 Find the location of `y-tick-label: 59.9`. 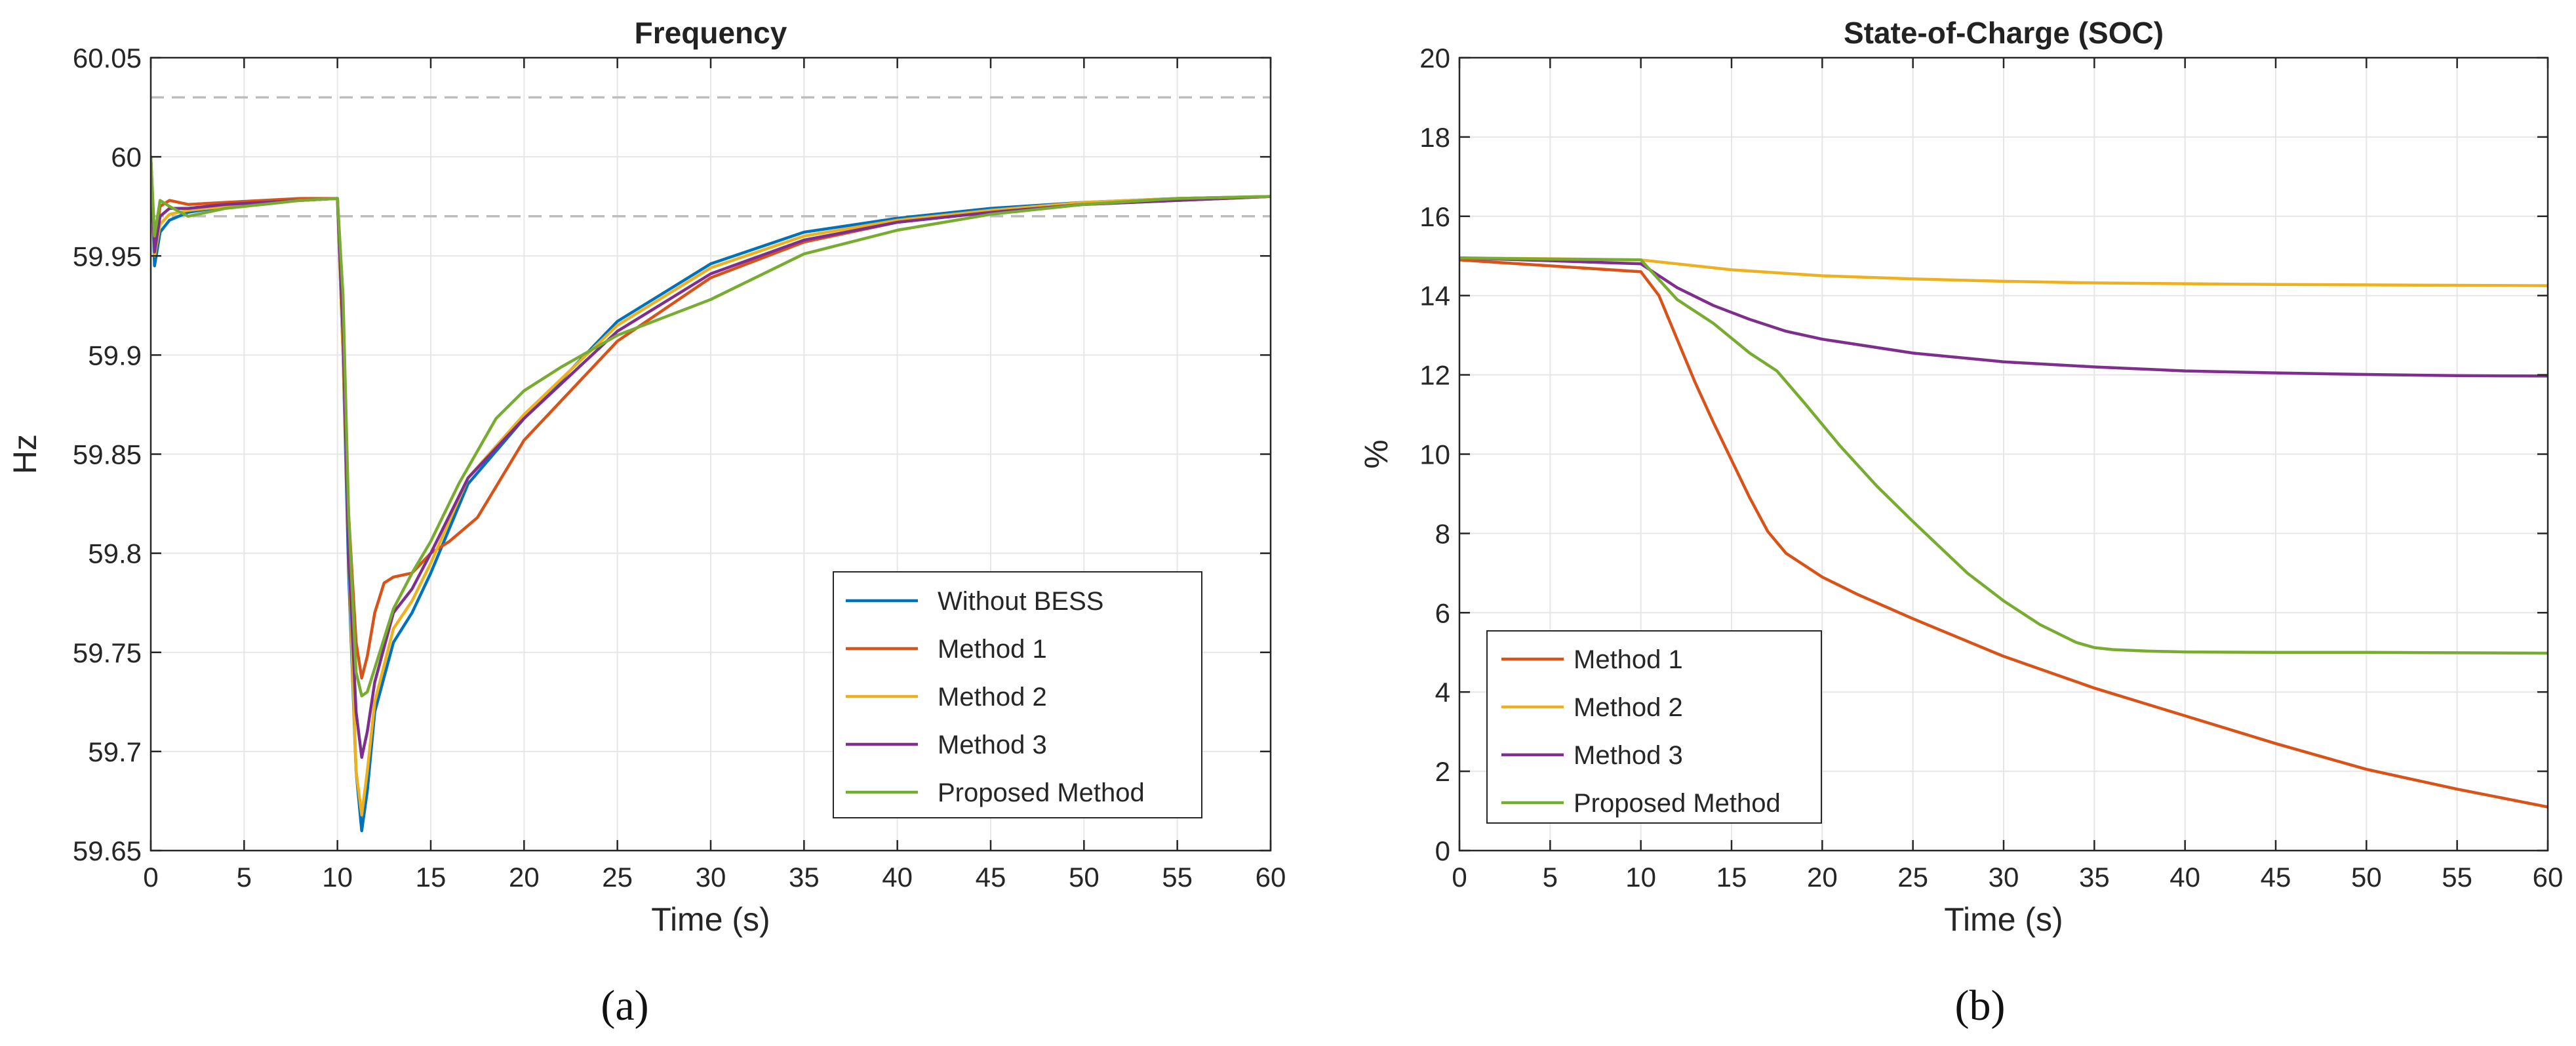

y-tick-label: 59.9 is located at coordinates (115, 355).